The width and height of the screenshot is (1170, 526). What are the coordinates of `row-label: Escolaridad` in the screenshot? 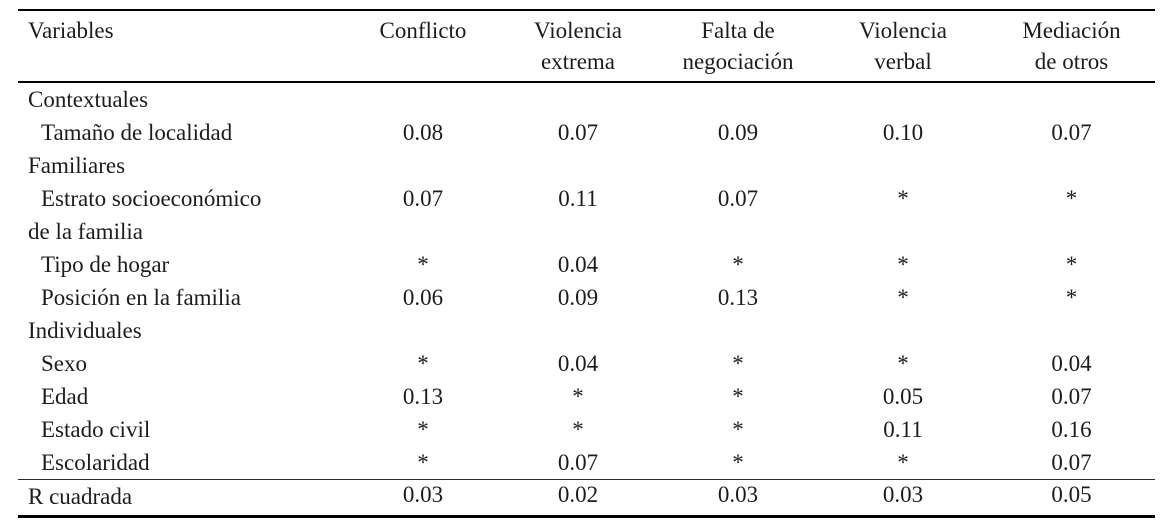 It's located at (95, 462).